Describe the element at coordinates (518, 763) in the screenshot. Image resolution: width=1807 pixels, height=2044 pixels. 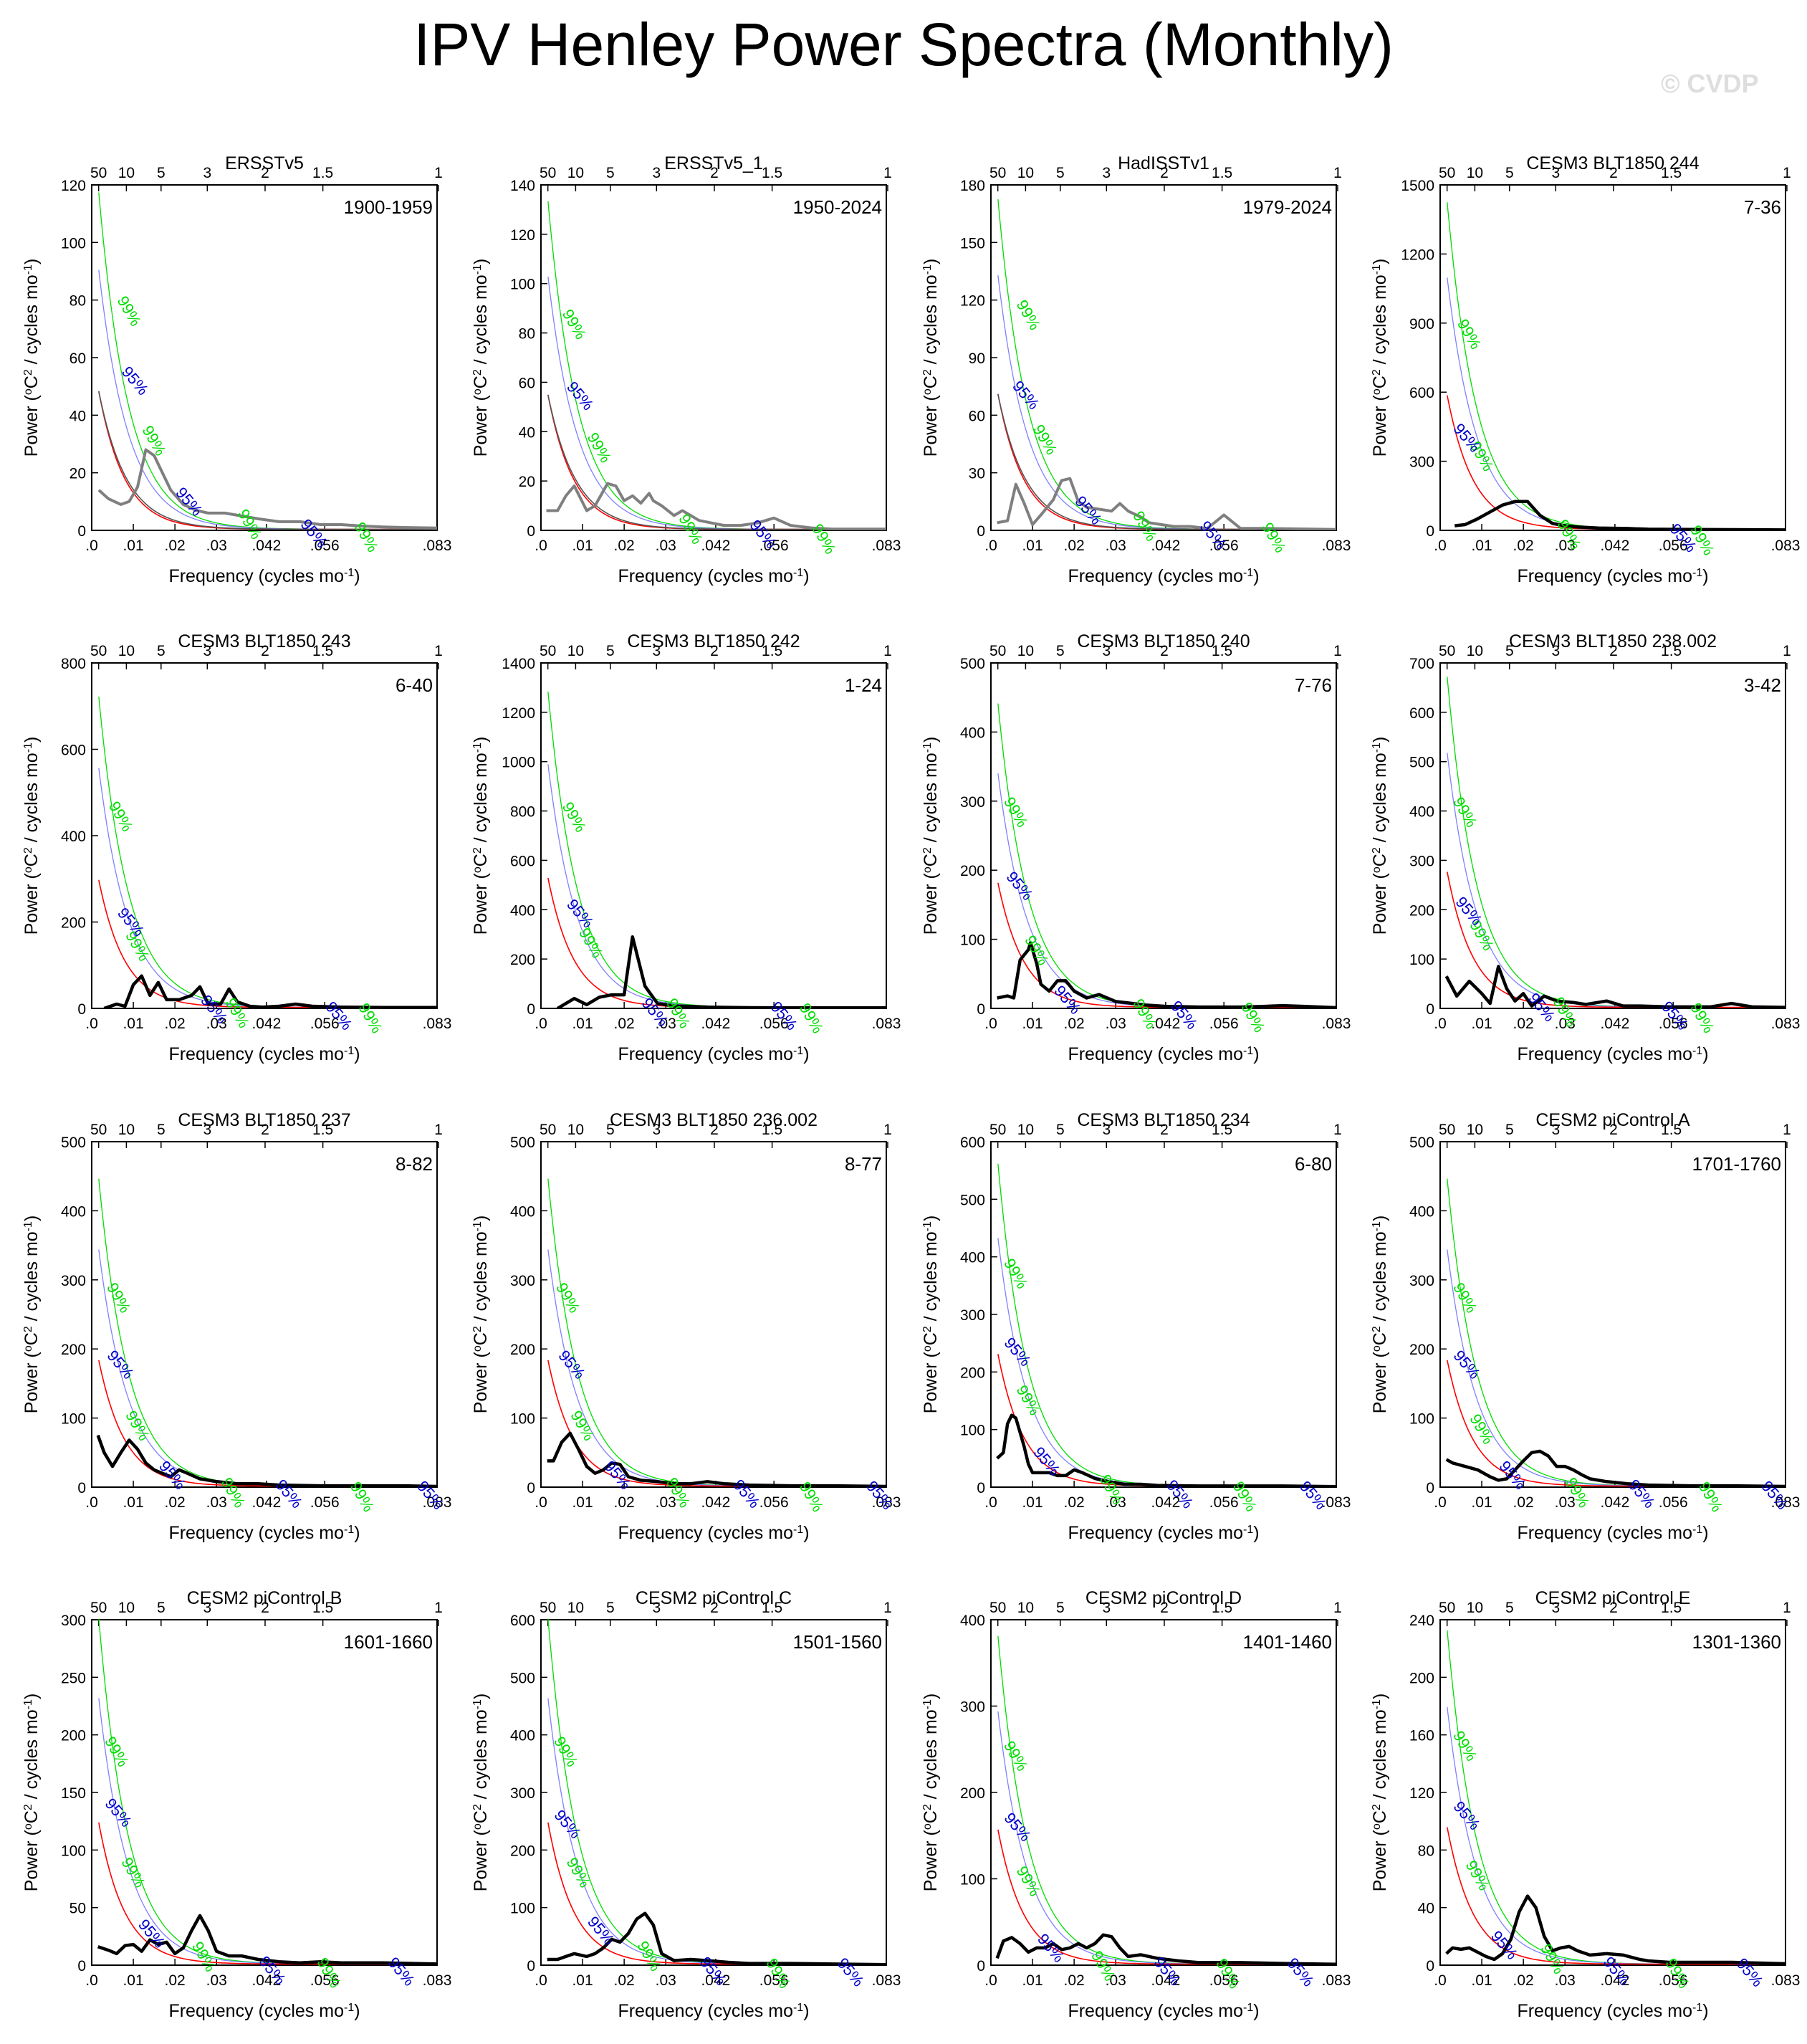
I see `y-tick-label: 1000` at that location.